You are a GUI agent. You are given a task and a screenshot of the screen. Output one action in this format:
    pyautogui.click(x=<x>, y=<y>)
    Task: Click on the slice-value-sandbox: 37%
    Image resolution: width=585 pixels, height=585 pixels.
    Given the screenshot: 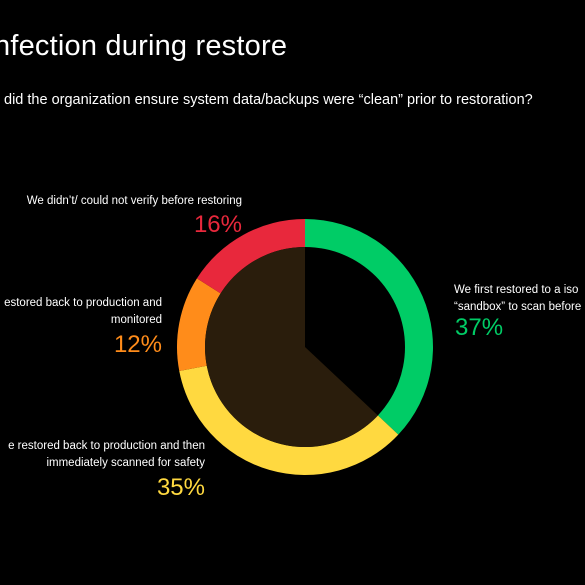 What is the action you would take?
    pyautogui.click(x=479, y=327)
    